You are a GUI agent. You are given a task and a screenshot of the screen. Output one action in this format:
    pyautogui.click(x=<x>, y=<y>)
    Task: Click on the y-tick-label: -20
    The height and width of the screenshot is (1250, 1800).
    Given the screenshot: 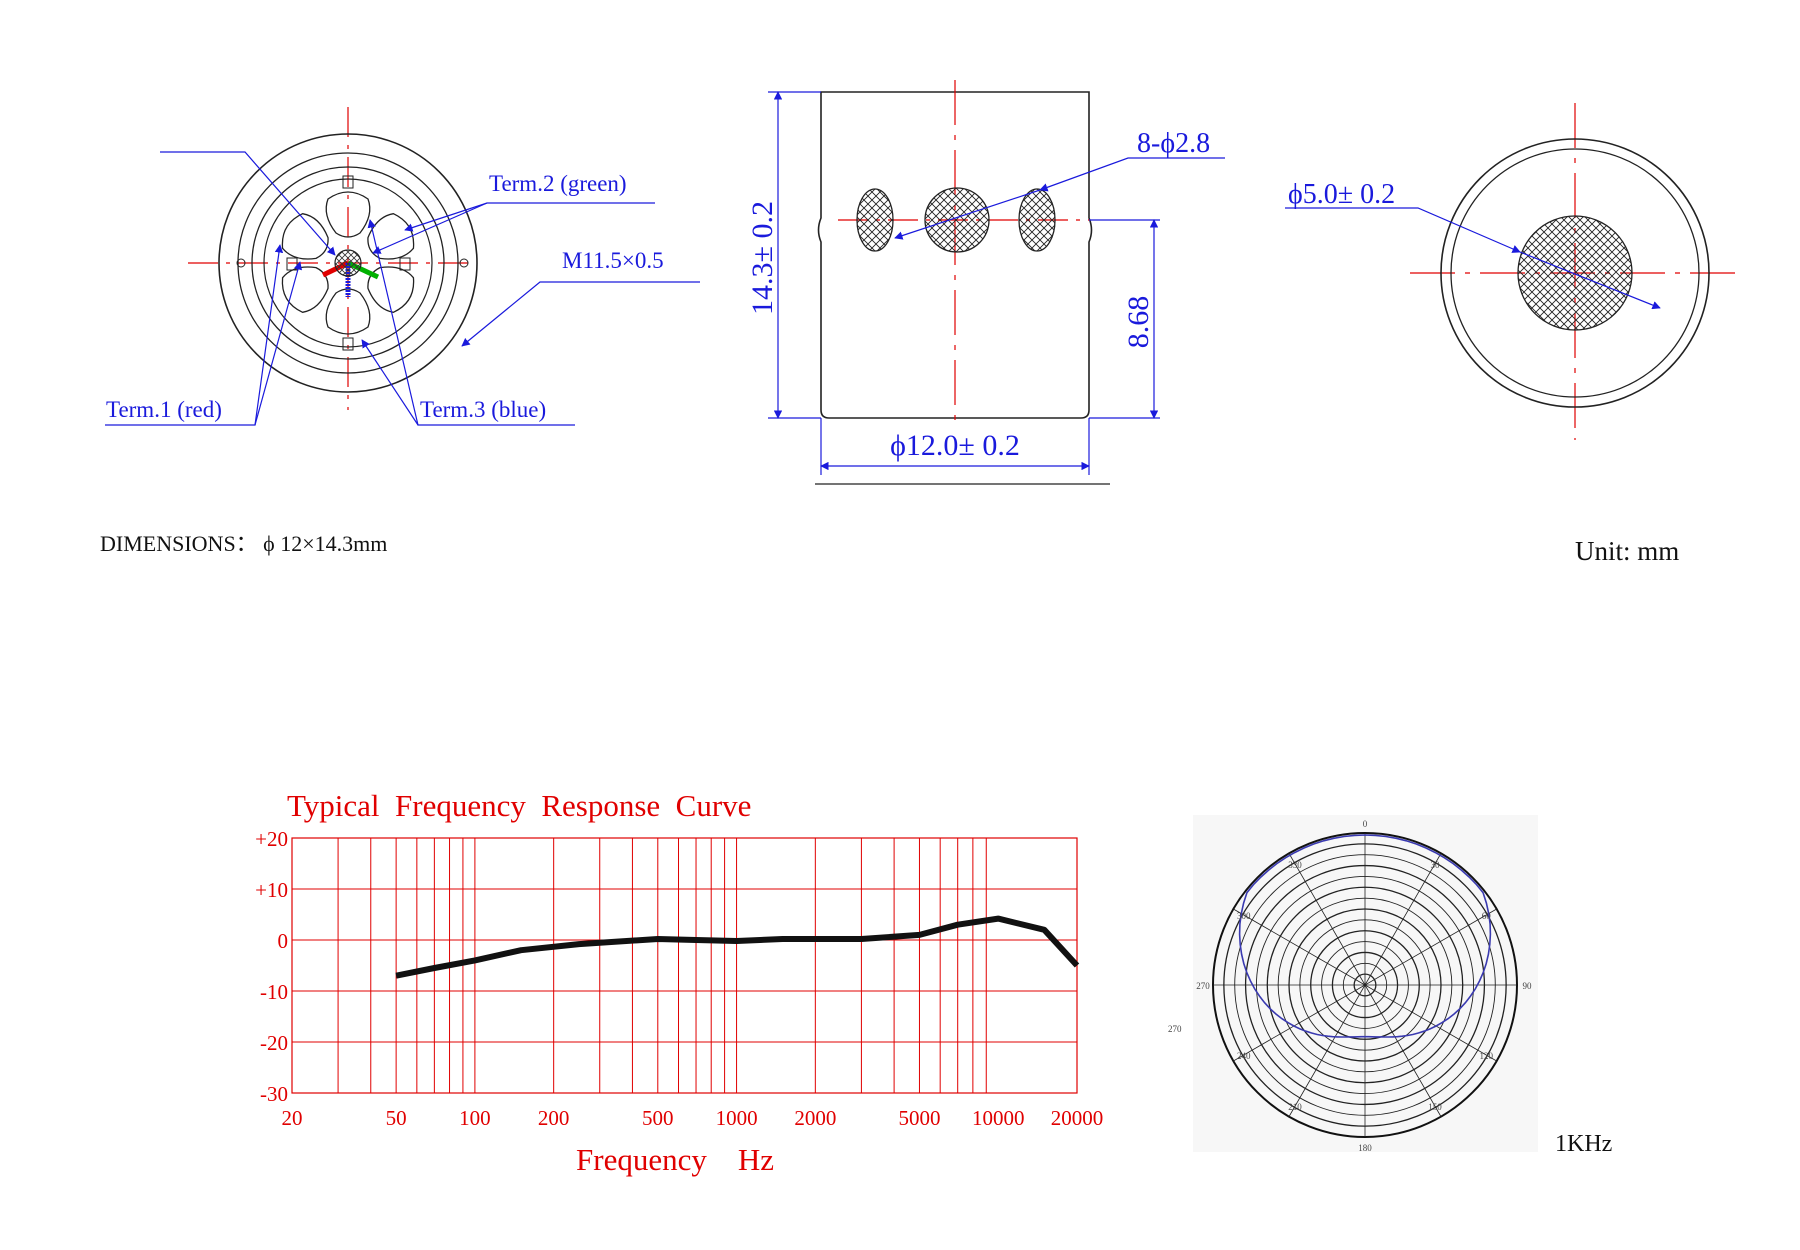 What is the action you would take?
    pyautogui.click(x=274, y=1043)
    